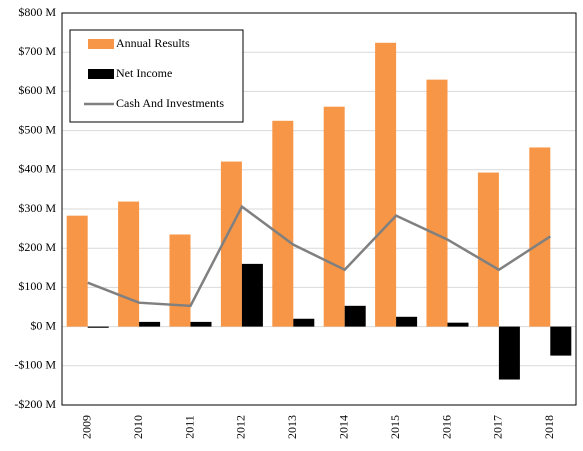 This screenshot has width=583, height=451. What do you see at coordinates (170, 103) in the screenshot?
I see `legend-label: Cash And Investments` at bounding box center [170, 103].